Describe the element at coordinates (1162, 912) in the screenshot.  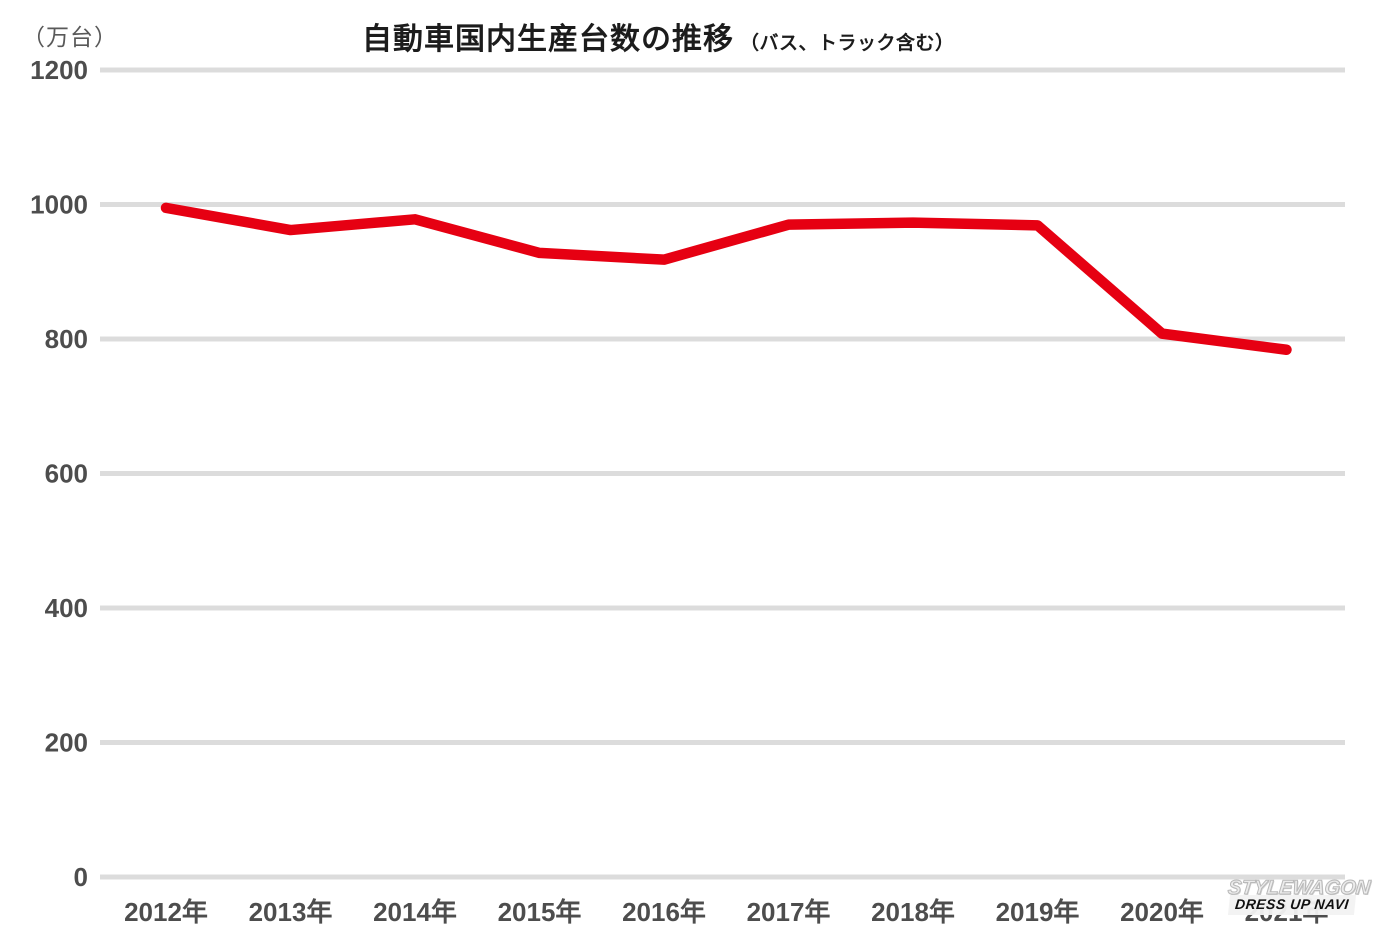
I see `x-tick-label: 2020年` at that location.